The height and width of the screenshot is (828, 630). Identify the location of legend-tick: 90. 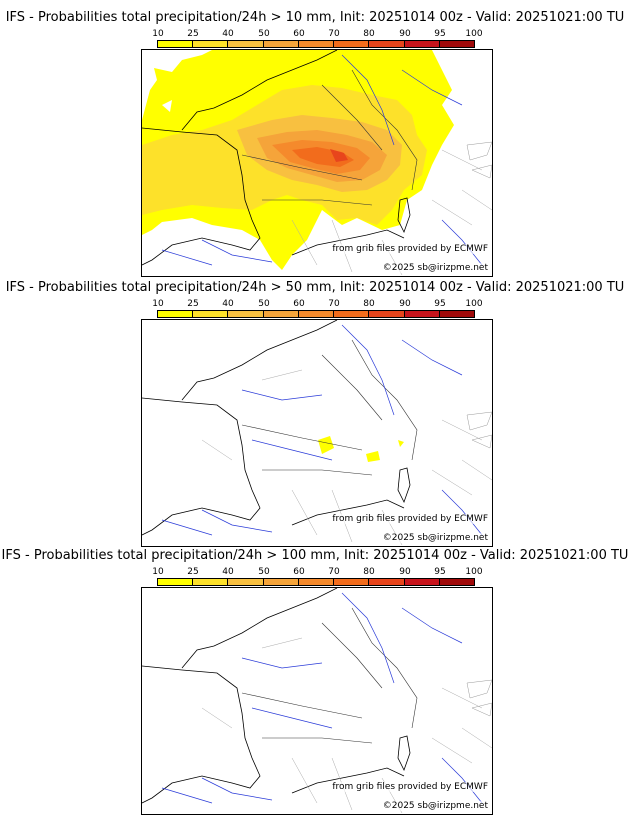
(405, 572).